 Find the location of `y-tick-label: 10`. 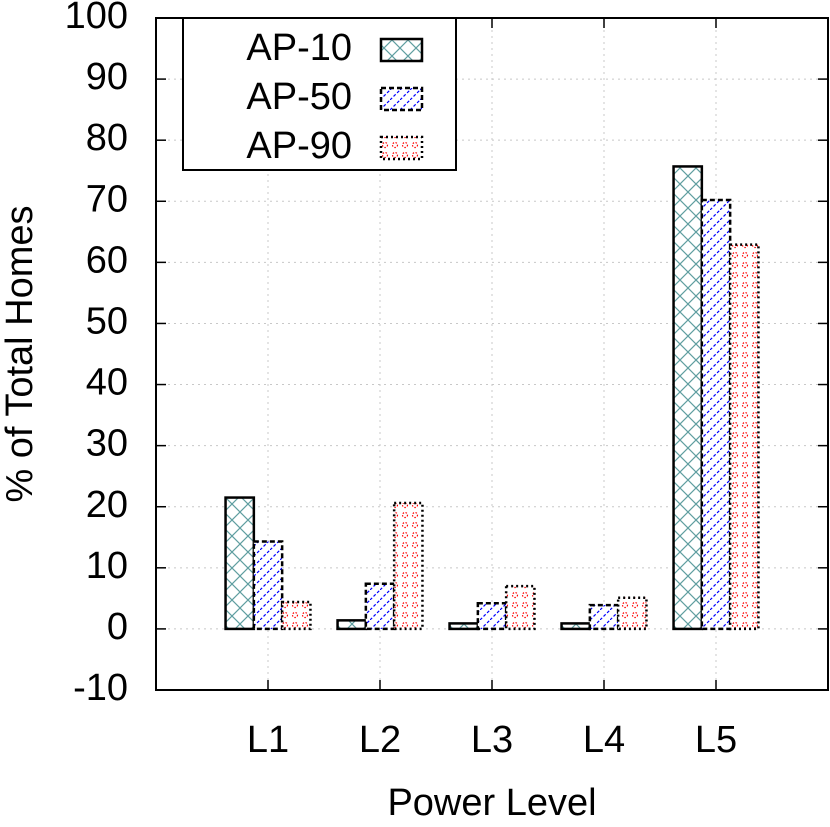

y-tick-label: 10 is located at coordinates (107, 566).